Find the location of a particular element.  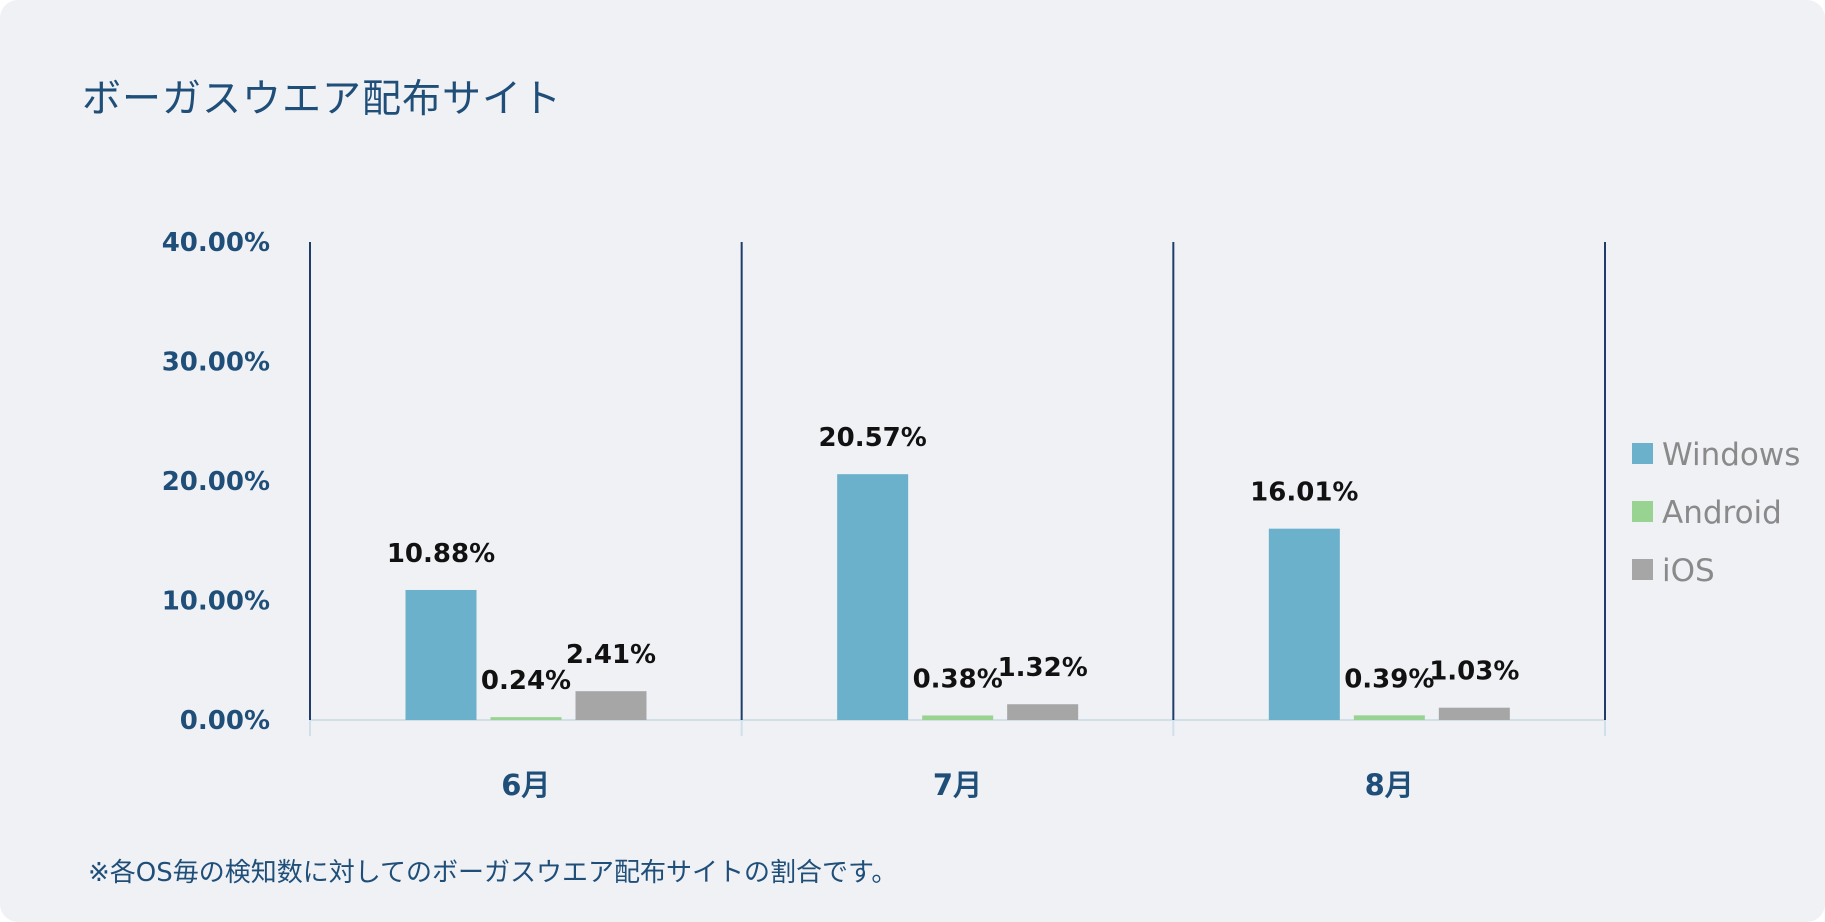

x-tick-label: 7月 is located at coordinates (957, 785).